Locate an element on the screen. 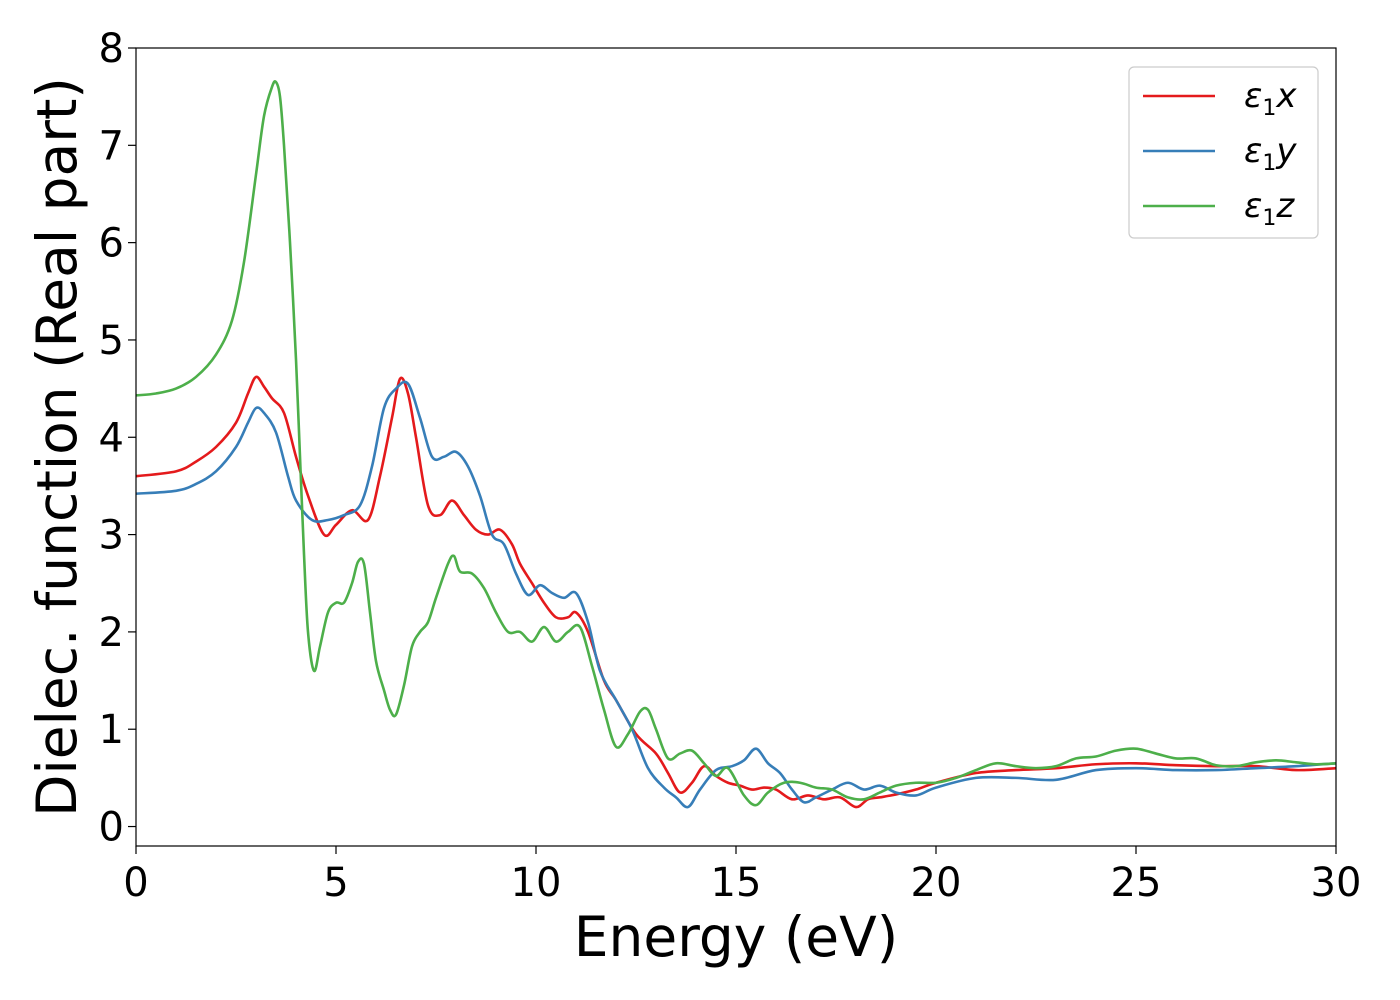 The width and height of the screenshot is (1400, 1000). y-tick-label: 4 is located at coordinates (111, 438).